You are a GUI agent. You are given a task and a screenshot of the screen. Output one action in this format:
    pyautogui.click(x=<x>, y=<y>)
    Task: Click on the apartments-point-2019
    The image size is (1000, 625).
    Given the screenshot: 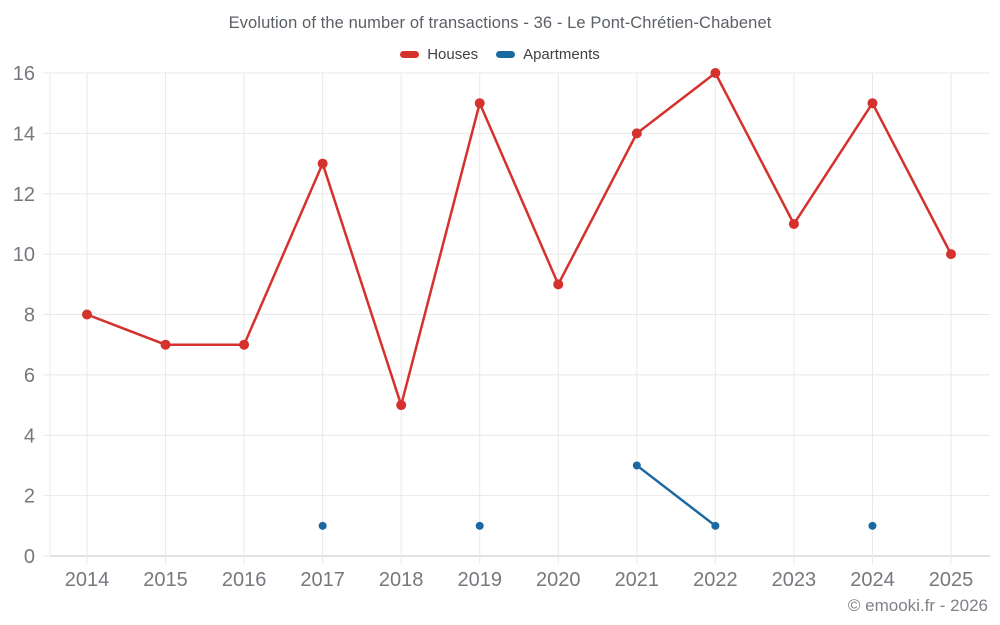 What is the action you would take?
    pyautogui.click(x=479, y=525)
    